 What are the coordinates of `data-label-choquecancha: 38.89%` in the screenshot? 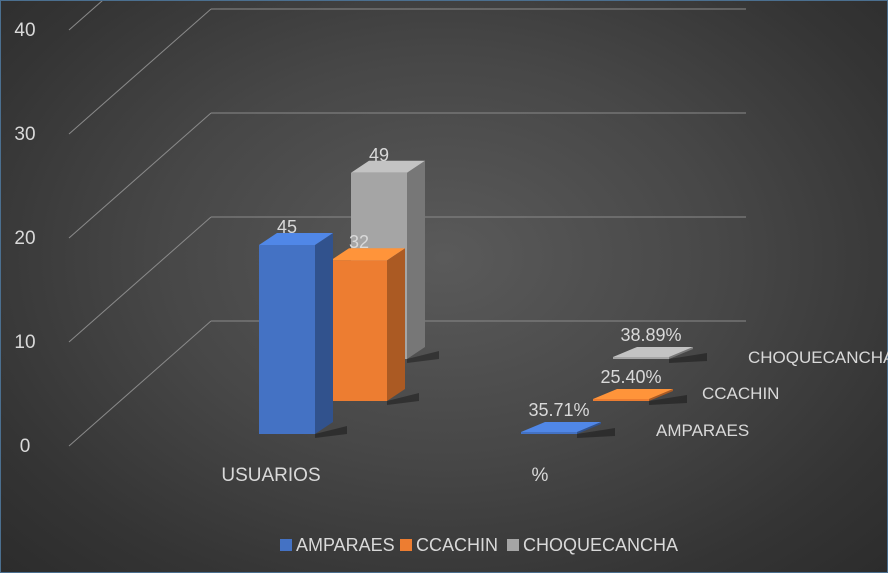 It's located at (650, 335).